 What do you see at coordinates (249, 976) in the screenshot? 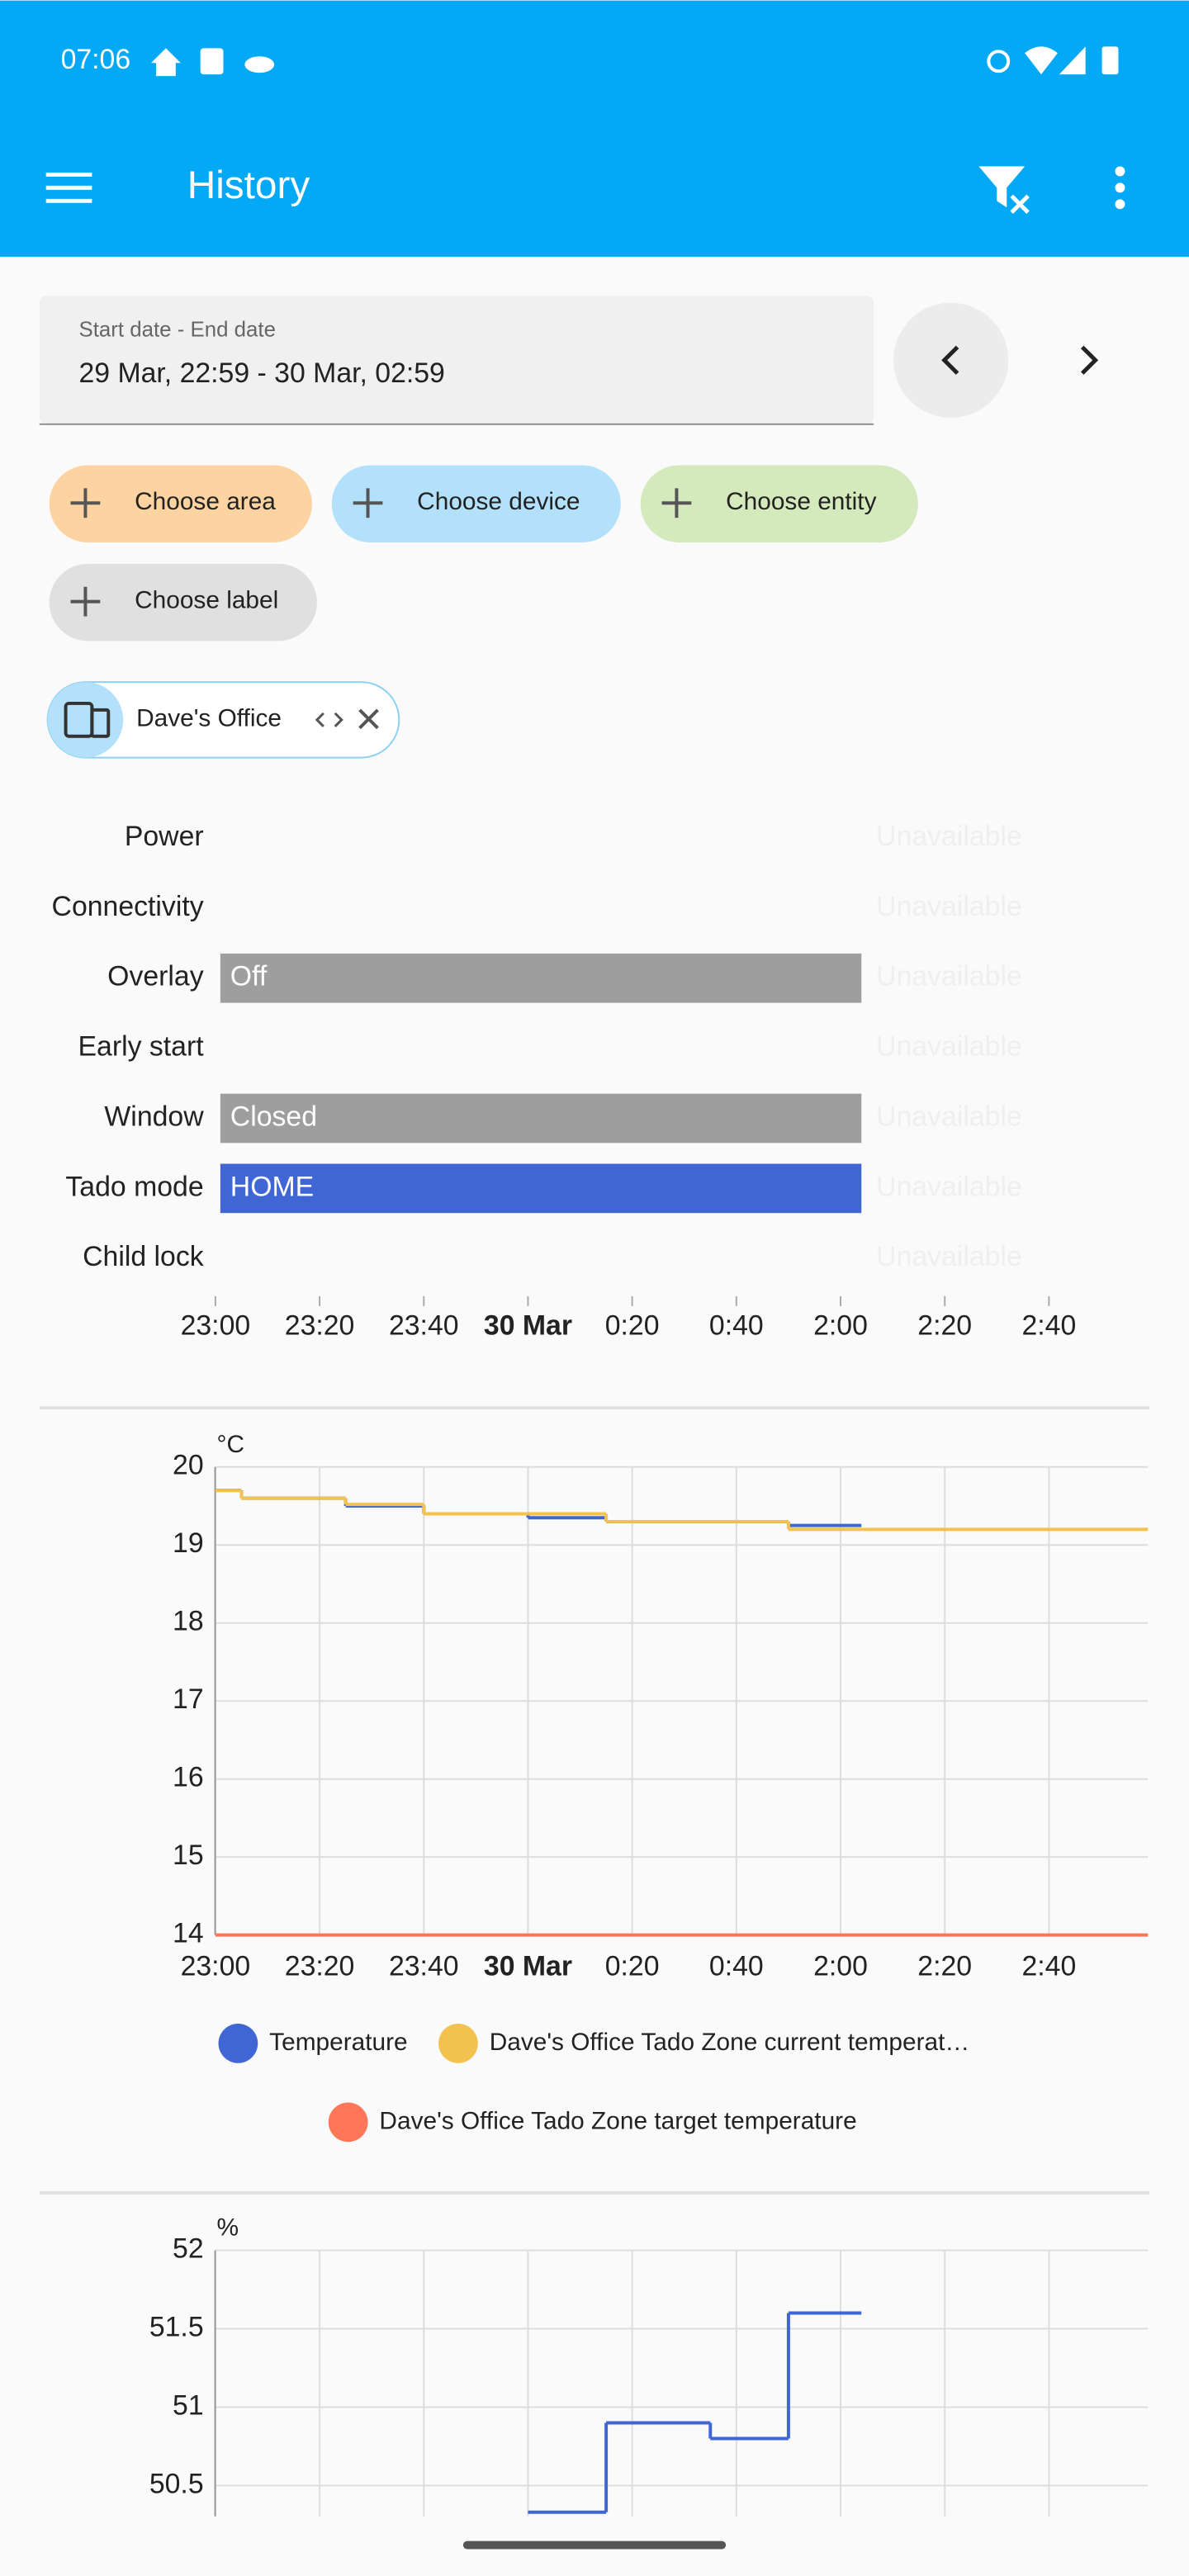
I see `state-label: Off` at bounding box center [249, 976].